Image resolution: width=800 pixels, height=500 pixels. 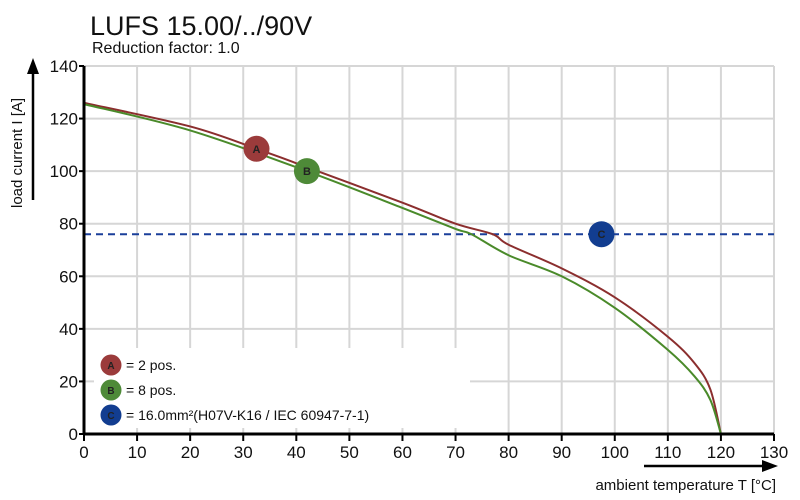 What do you see at coordinates (402, 452) in the screenshot?
I see `x-tick-label: 60` at bounding box center [402, 452].